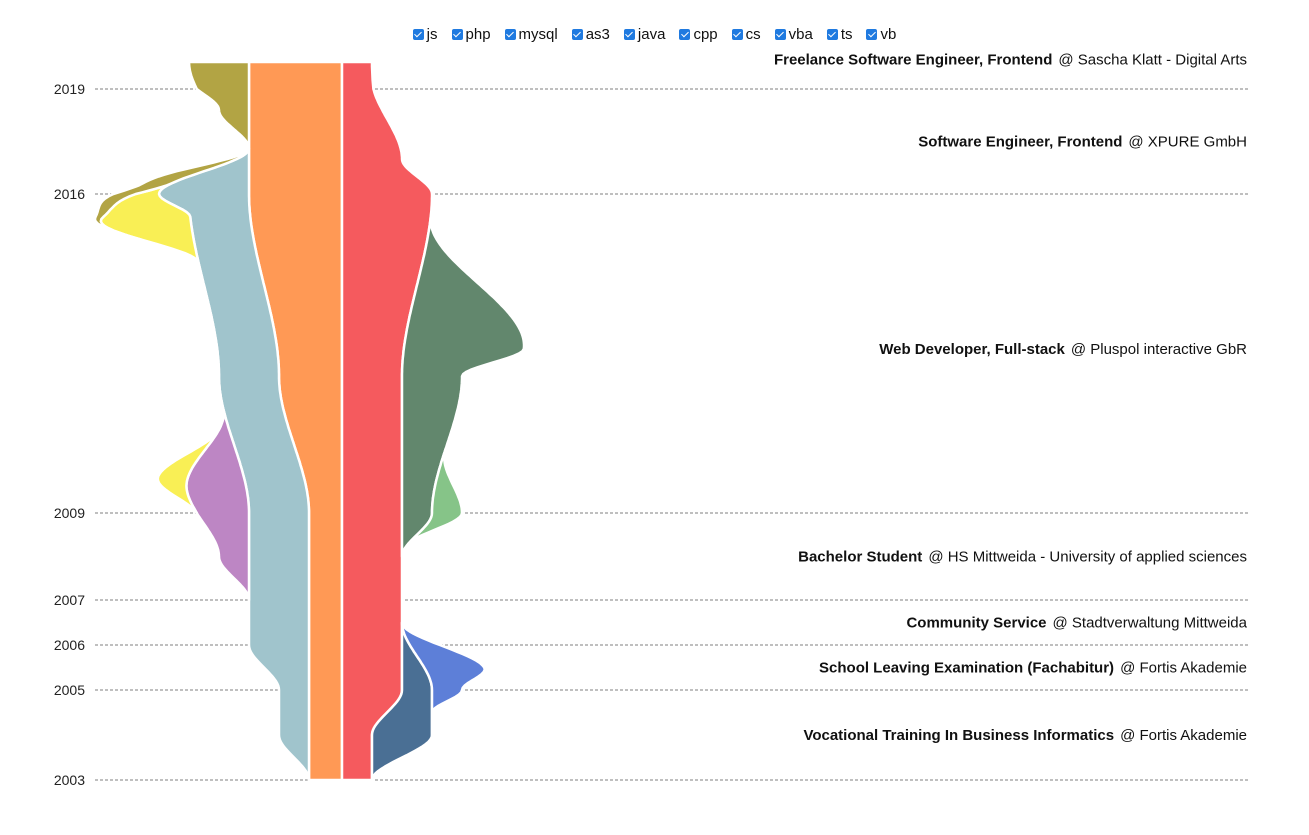 The image size is (1309, 835). Describe the element at coordinates (478, 34) in the screenshot. I see `legend-label-php: php` at that location.